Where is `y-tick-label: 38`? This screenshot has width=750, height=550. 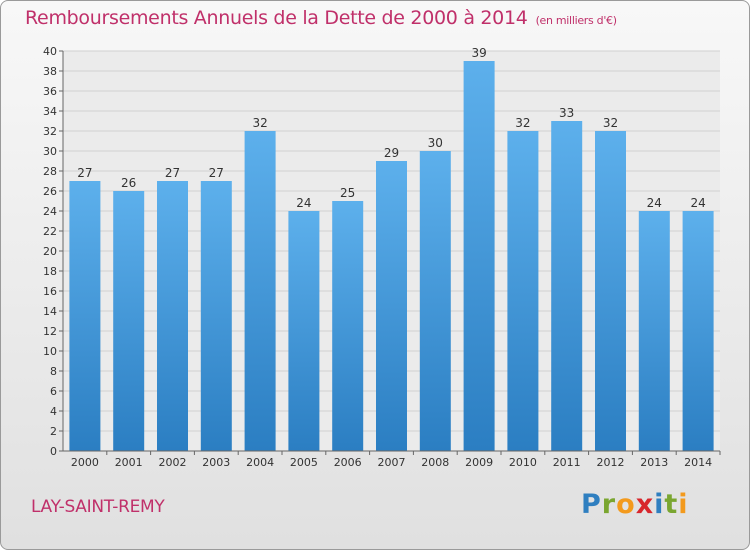 y-tick-label: 38 is located at coordinates (50, 71).